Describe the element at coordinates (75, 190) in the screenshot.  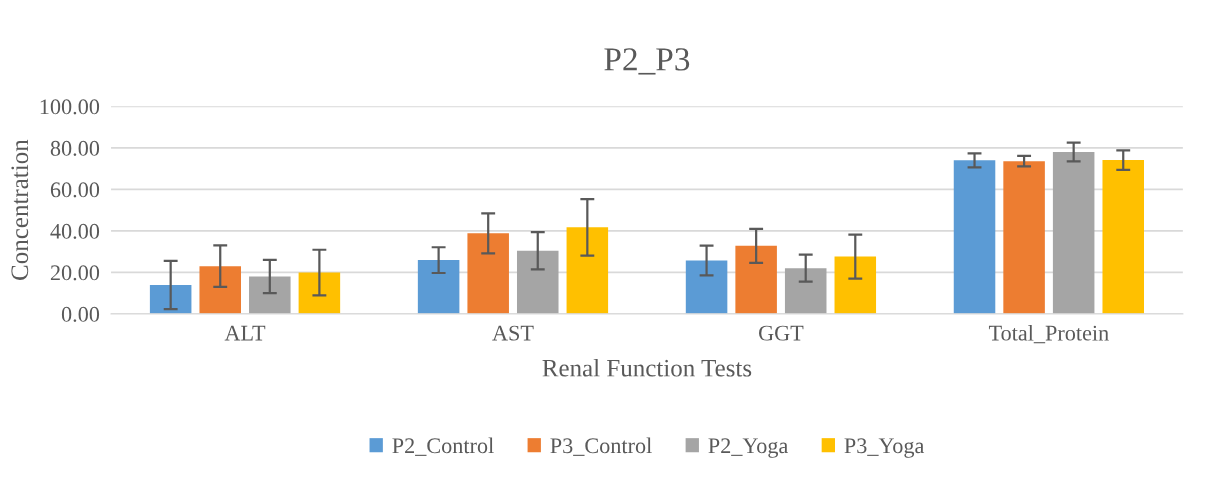
I see `y-tick-label: 60.00` at that location.